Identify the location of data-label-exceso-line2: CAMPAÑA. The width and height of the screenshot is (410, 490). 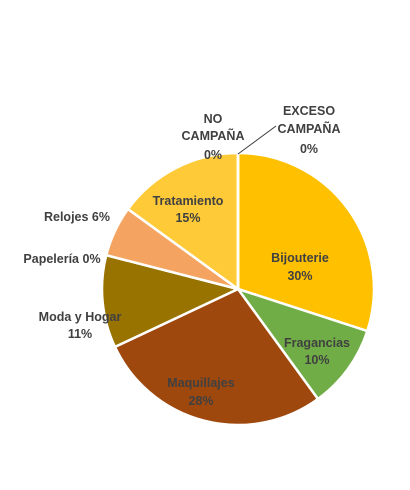
(309, 128).